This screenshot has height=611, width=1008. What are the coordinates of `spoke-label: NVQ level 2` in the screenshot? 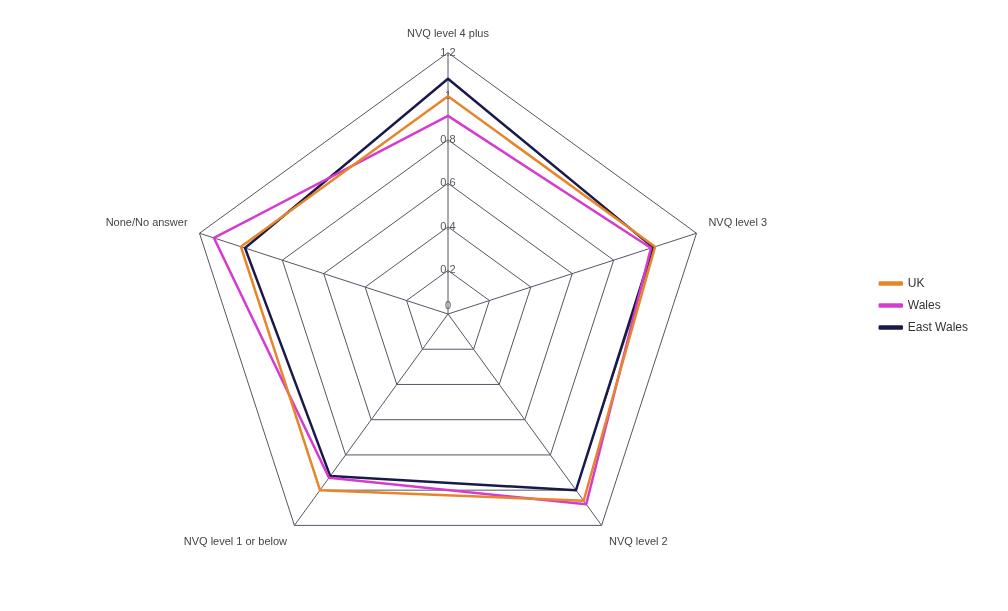 It's located at (638, 541).